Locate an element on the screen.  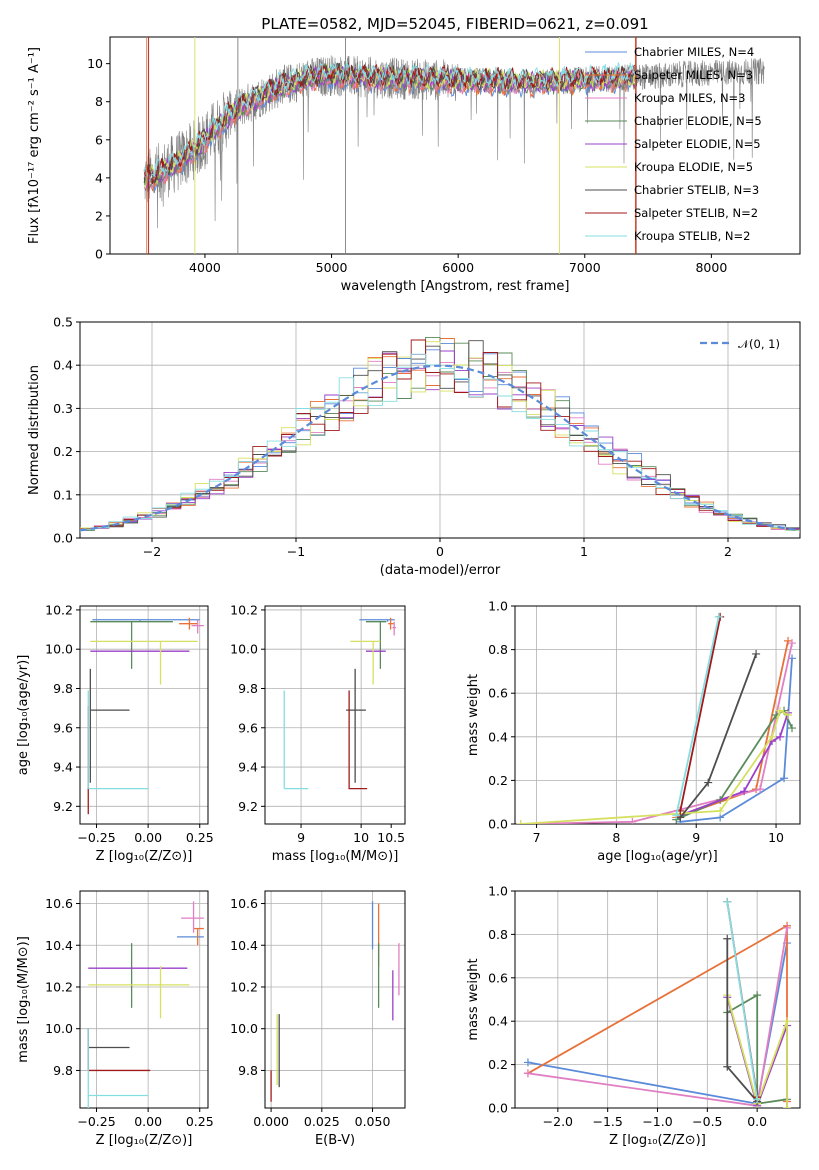
y-tick-label: 0.1 is located at coordinates (63, 494).